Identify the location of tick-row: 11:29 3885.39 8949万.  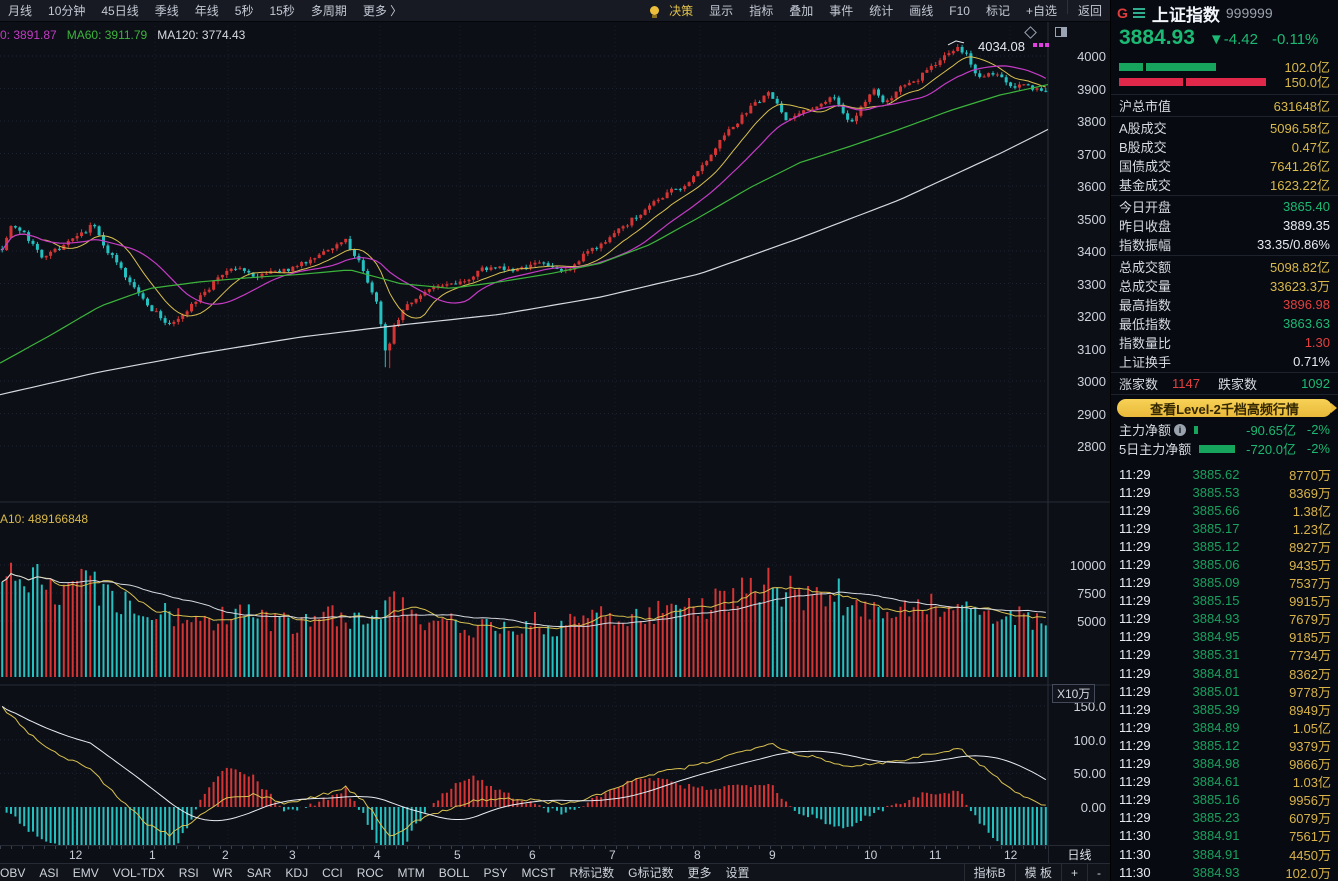
(1224, 709).